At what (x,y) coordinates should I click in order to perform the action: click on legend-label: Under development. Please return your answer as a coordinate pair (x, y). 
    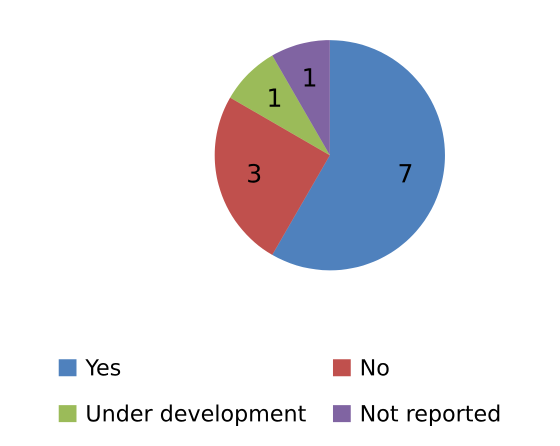
    Looking at the image, I should click on (196, 415).